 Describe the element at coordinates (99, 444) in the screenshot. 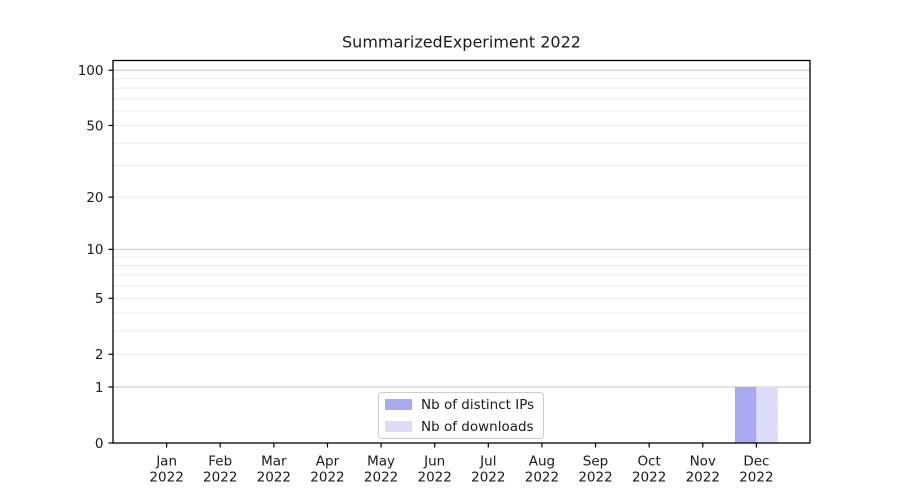

I see `y-tick-label: 0` at that location.